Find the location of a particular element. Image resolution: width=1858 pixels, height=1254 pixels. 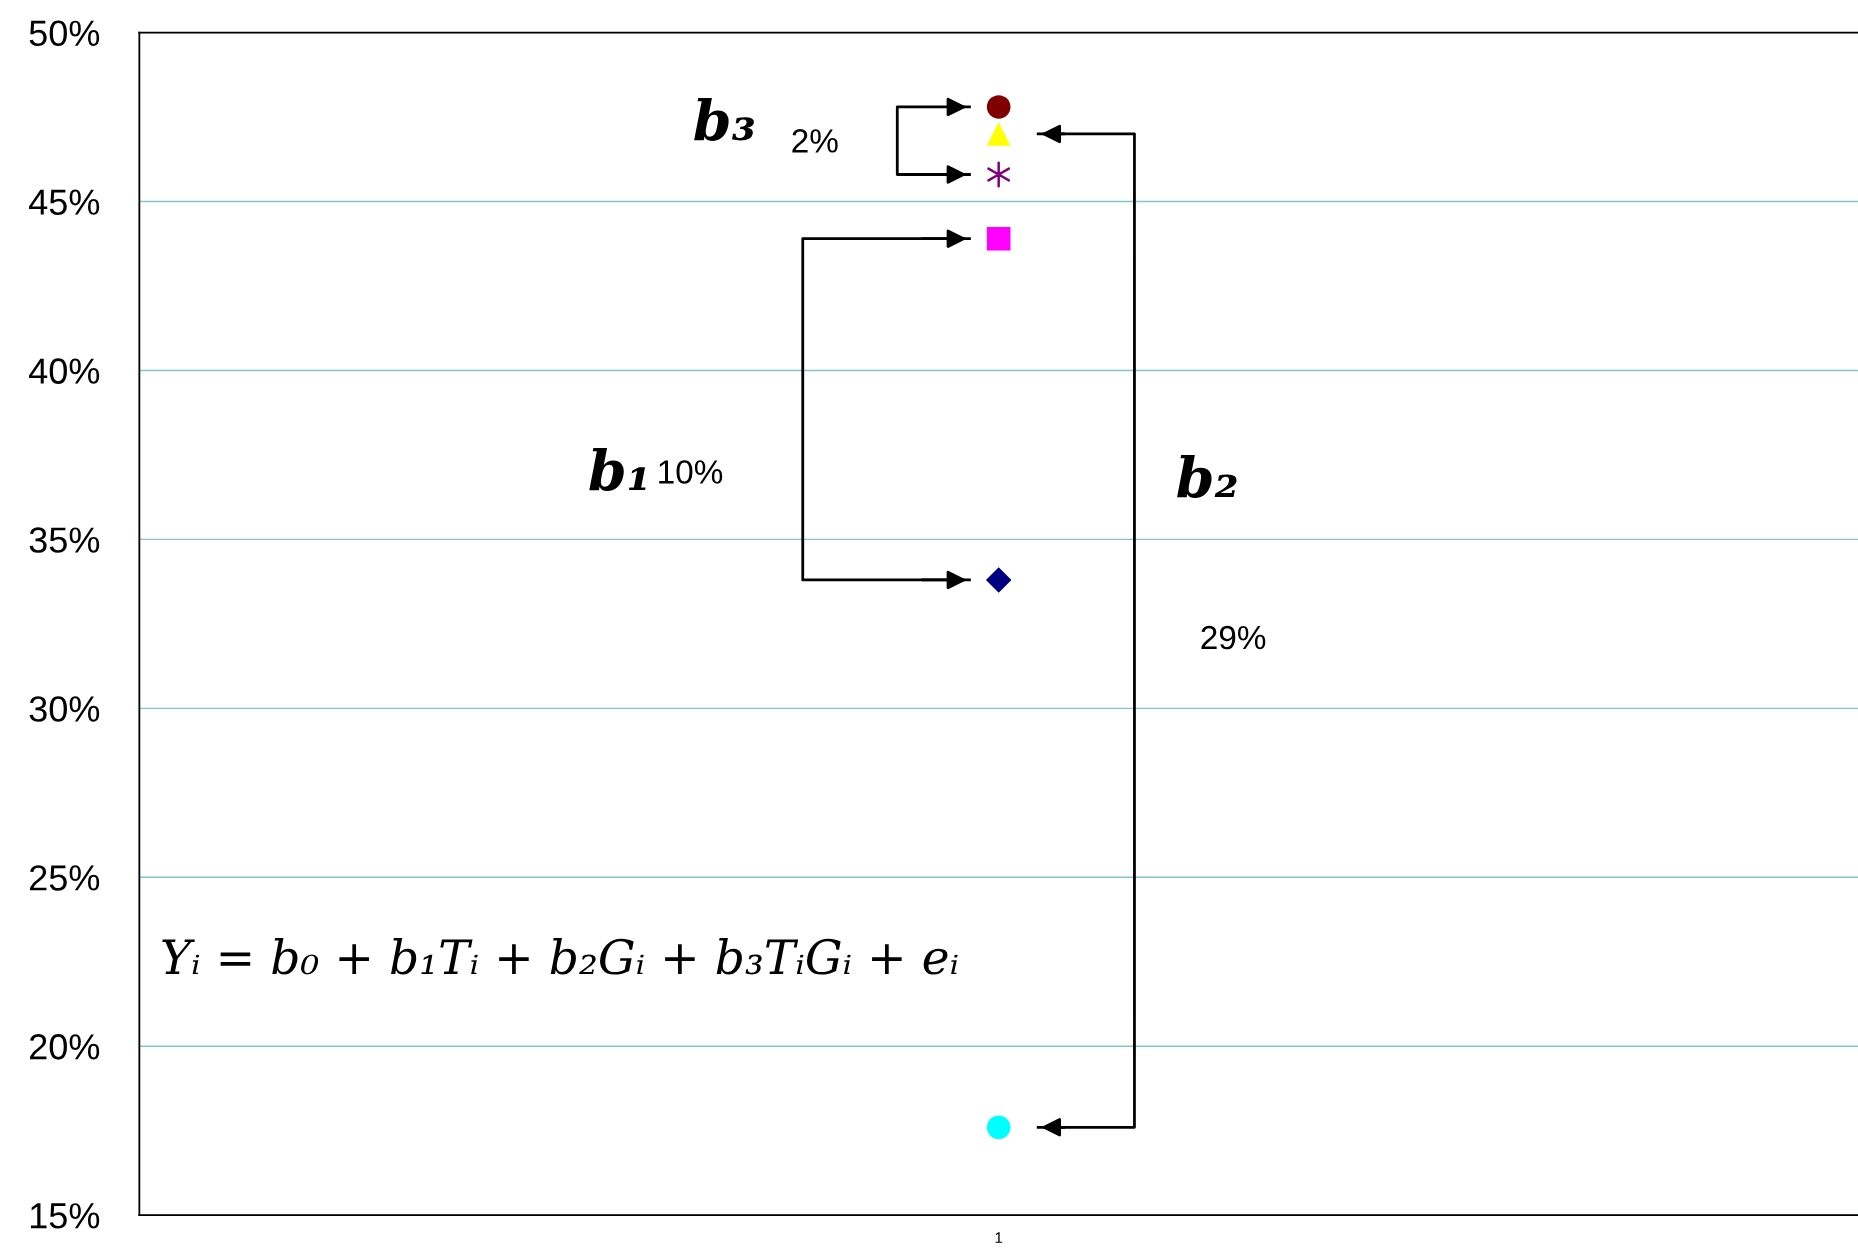

annotation: 2% is located at coordinates (815, 141).